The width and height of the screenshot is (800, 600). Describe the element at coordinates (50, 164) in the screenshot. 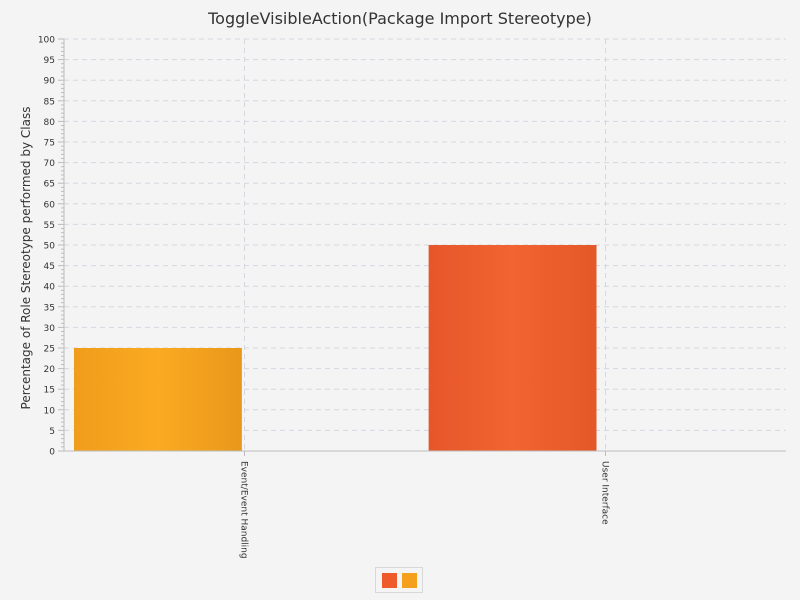

I see `y-tick-label: 70` at that location.